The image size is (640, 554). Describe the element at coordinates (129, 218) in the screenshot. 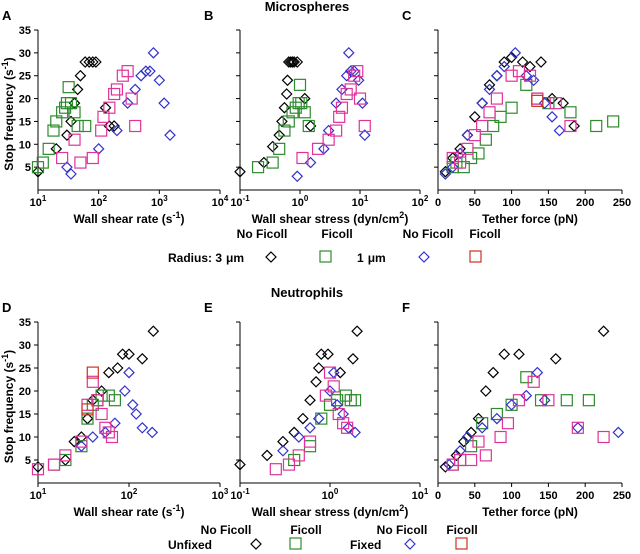

I see `x-axis-label: Wall shear rate (s-1)` at that location.